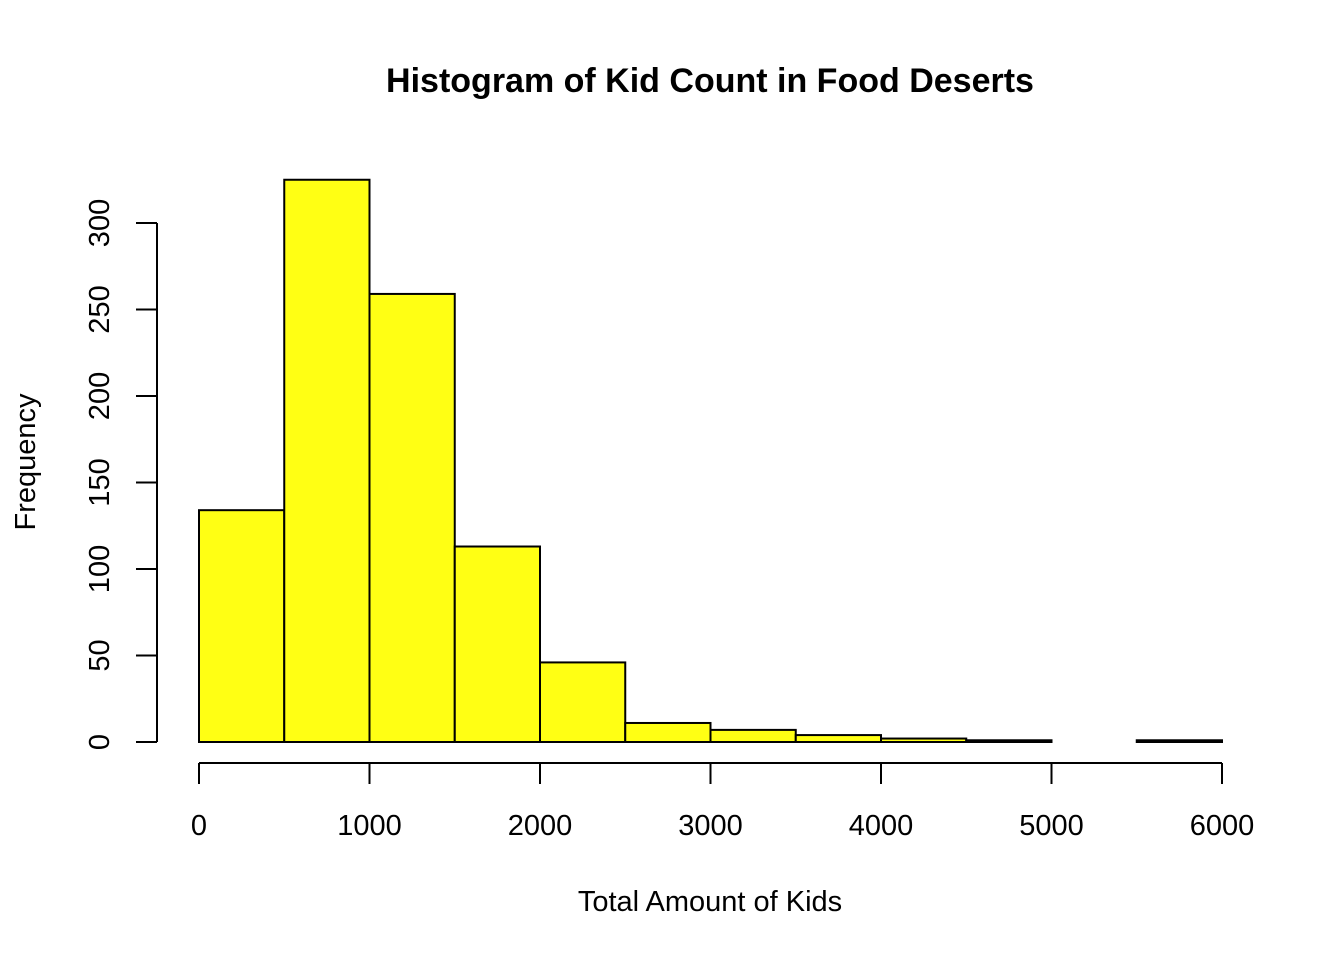  I want to click on x-tick-label: 2000, so click(540, 826).